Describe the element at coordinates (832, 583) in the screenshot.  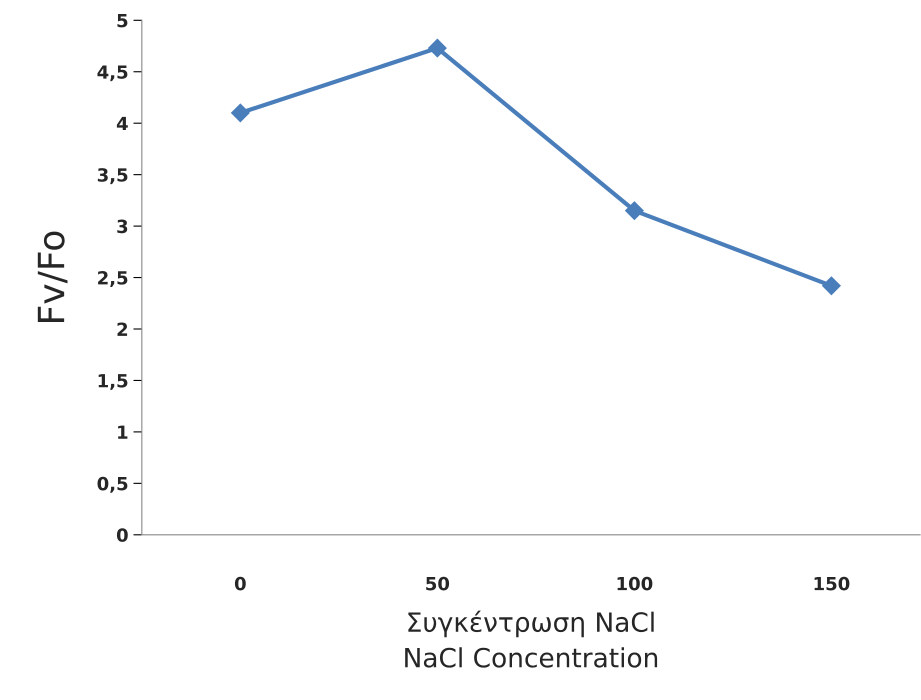
I see `x-tick-label: 150` at that location.